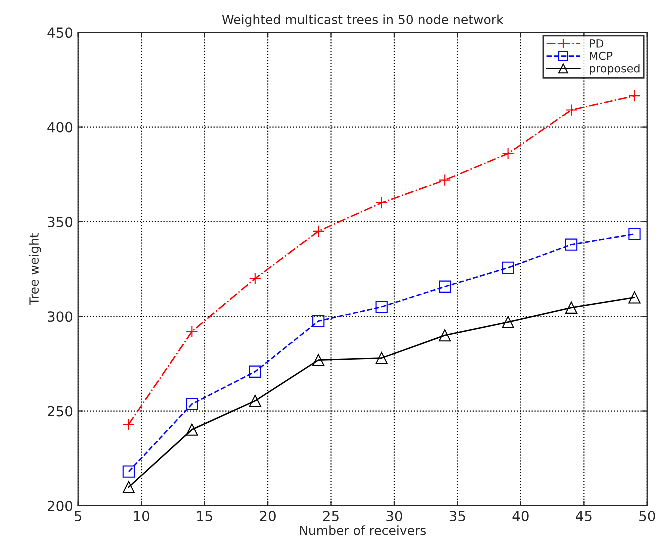  I want to click on x-tick-label: 50, so click(648, 516).